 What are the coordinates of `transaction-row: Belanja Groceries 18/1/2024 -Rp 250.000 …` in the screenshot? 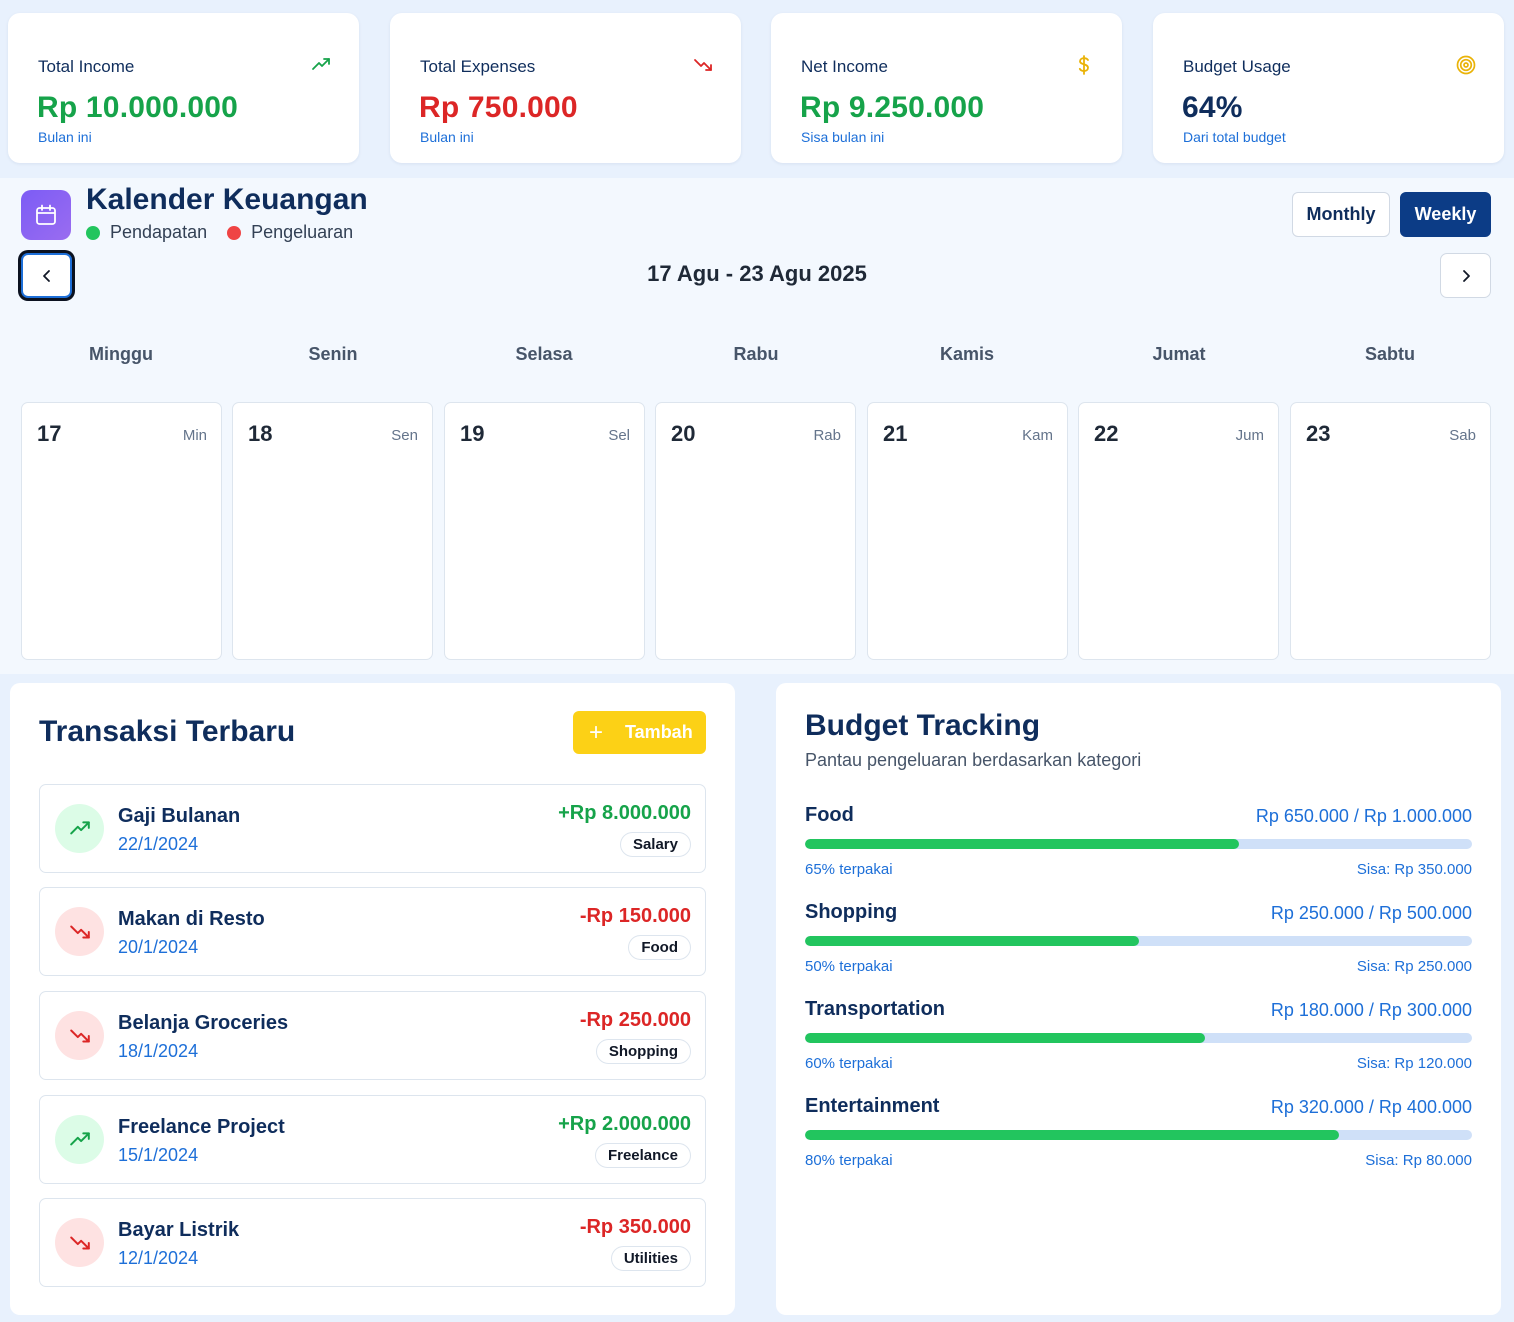 It's located at (372, 1035).